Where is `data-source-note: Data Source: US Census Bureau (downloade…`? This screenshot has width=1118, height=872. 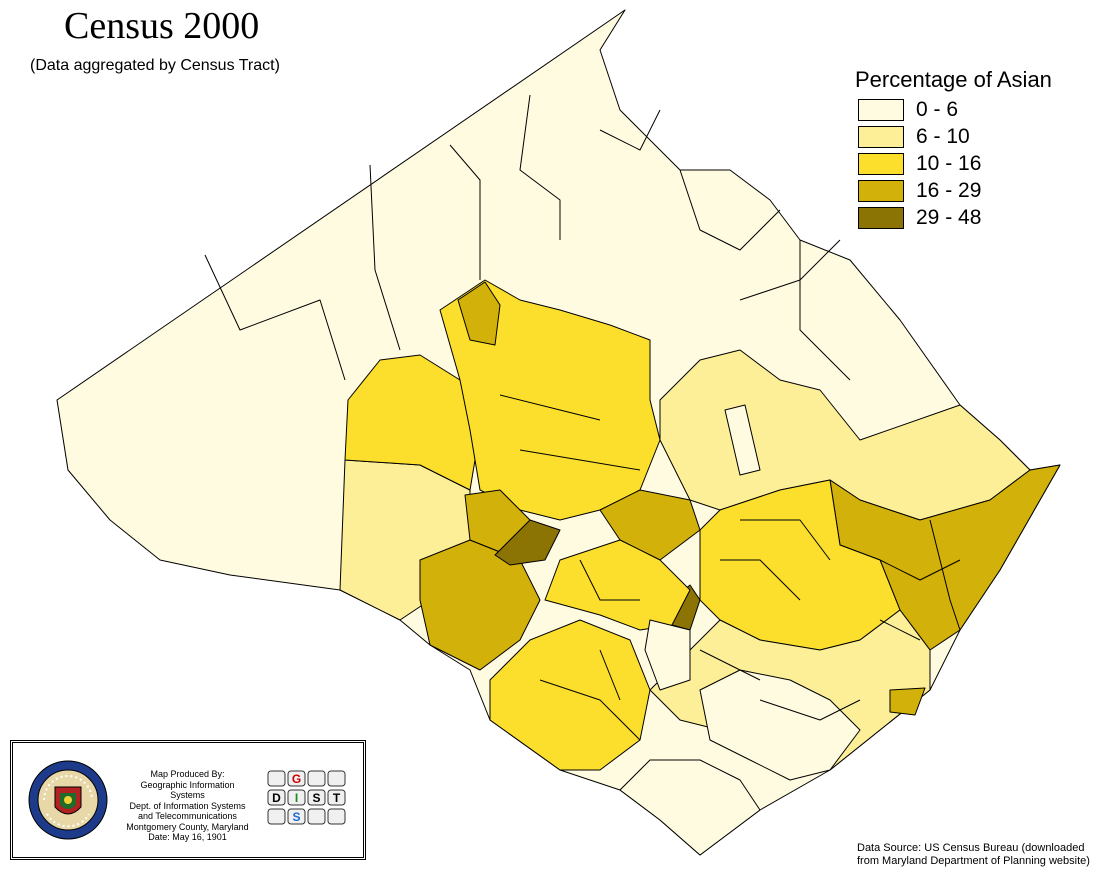
data-source-note: Data Source: US Census Bureau (downloade… is located at coordinates (973, 855).